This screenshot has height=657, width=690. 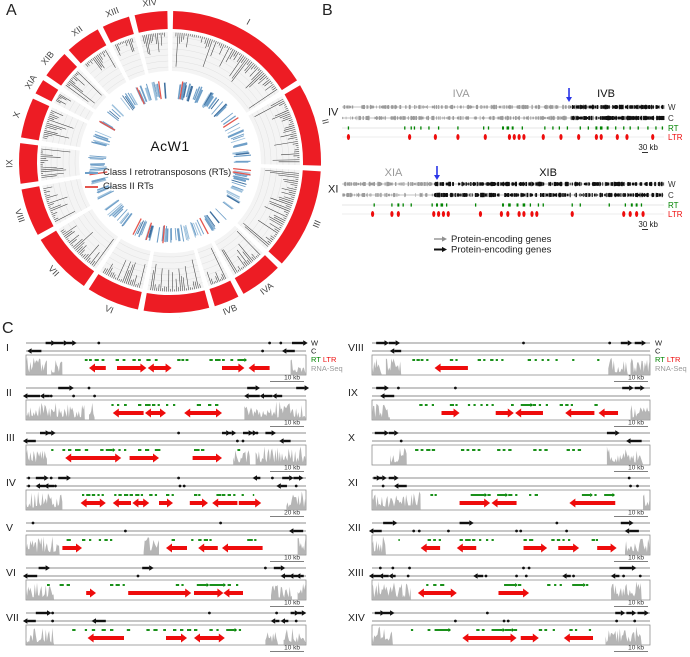 I want to click on gene-density-ring, so click(x=175, y=270).